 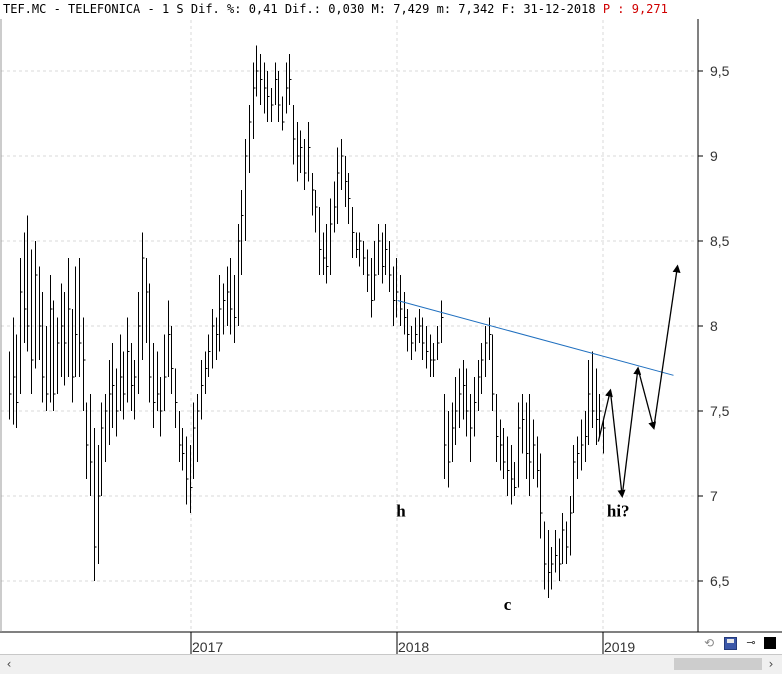 What do you see at coordinates (720, 241) in the screenshot?
I see `y-tick-label: 8,5` at bounding box center [720, 241].